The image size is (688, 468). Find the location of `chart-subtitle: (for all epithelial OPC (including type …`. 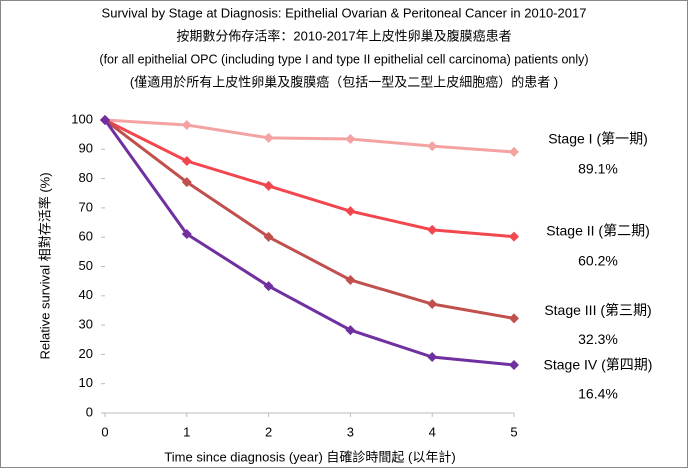

chart-subtitle: (for all epithelial OPC (including type … is located at coordinates (343, 59).